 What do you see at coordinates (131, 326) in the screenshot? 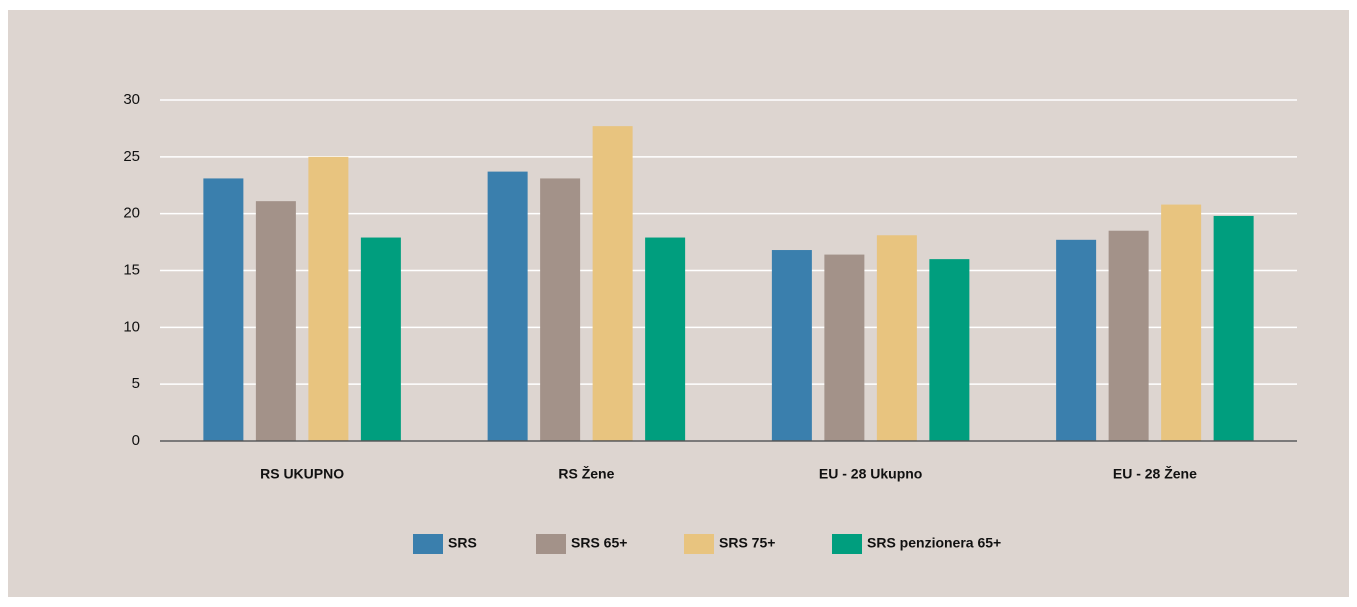
I see `y-tick-label: 10` at bounding box center [131, 326].